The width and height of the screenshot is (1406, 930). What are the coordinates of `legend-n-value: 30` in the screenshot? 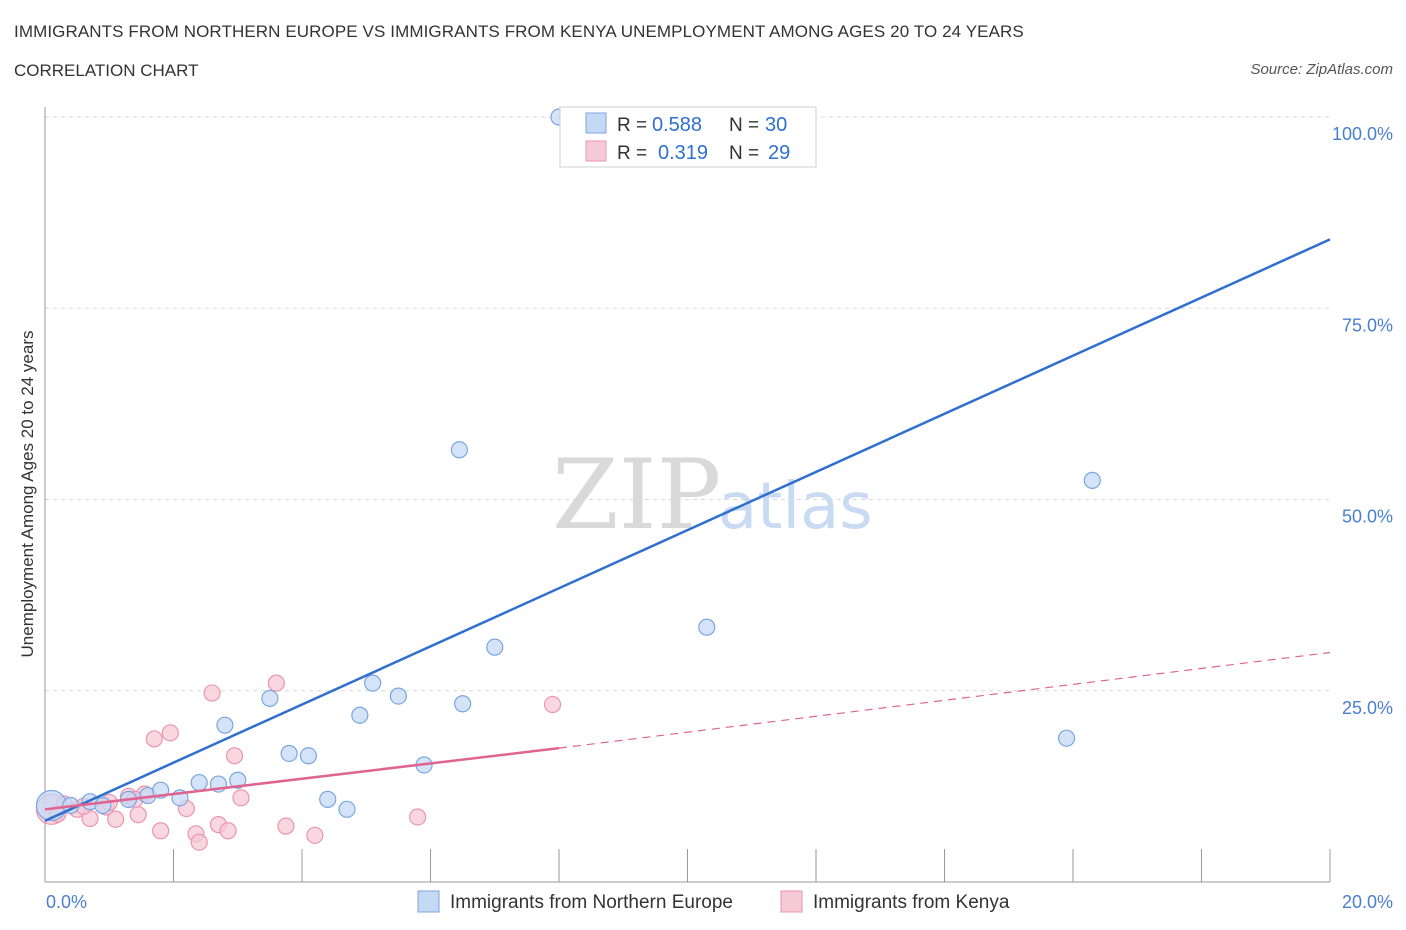 It's located at (776, 125).